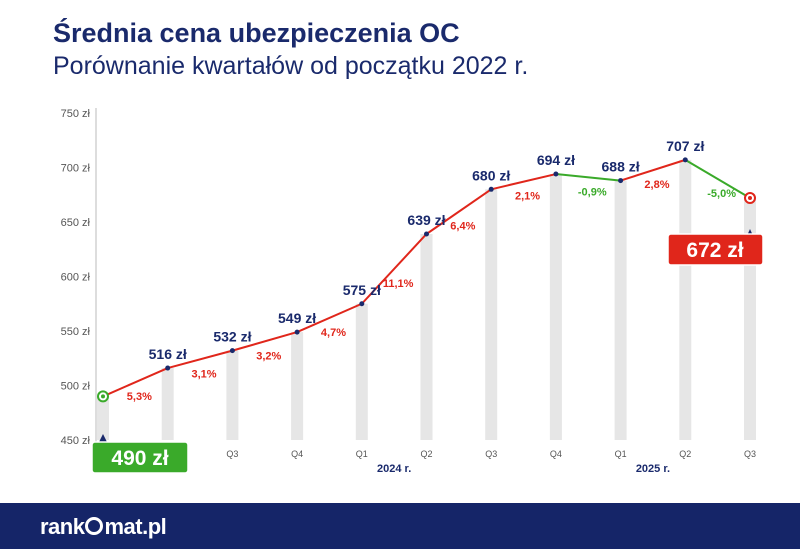  I want to click on value-label: 688 zł, so click(621, 167).